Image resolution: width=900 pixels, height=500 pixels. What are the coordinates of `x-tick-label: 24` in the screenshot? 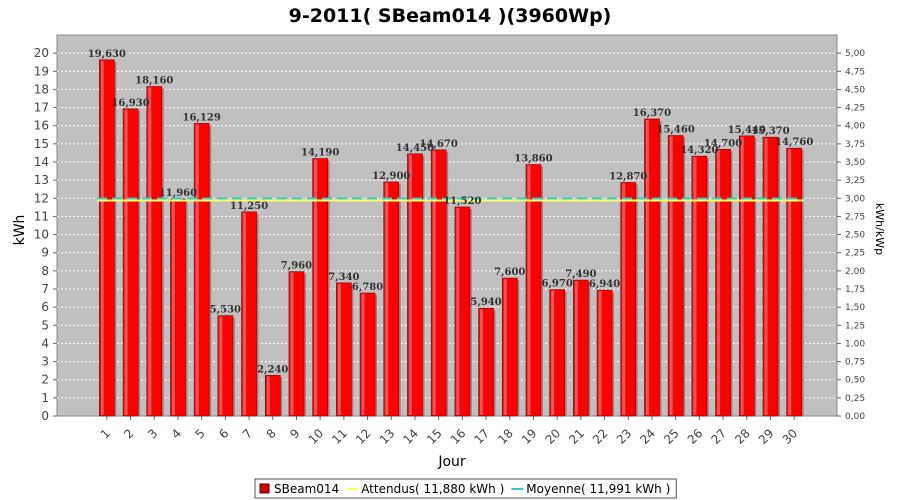 It's located at (647, 436).